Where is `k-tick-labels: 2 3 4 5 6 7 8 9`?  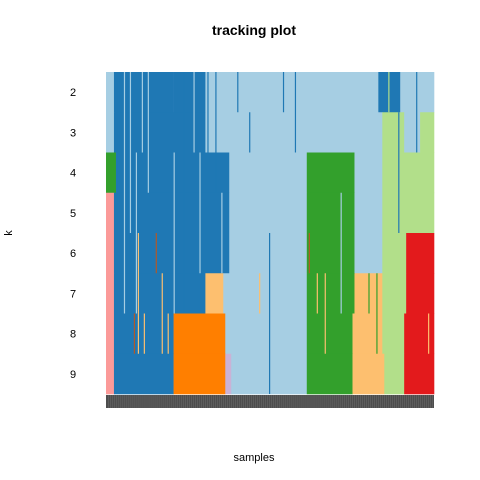
k-tick-labels: 2 3 4 5 6 7 8 9 is located at coordinates (73, 234).